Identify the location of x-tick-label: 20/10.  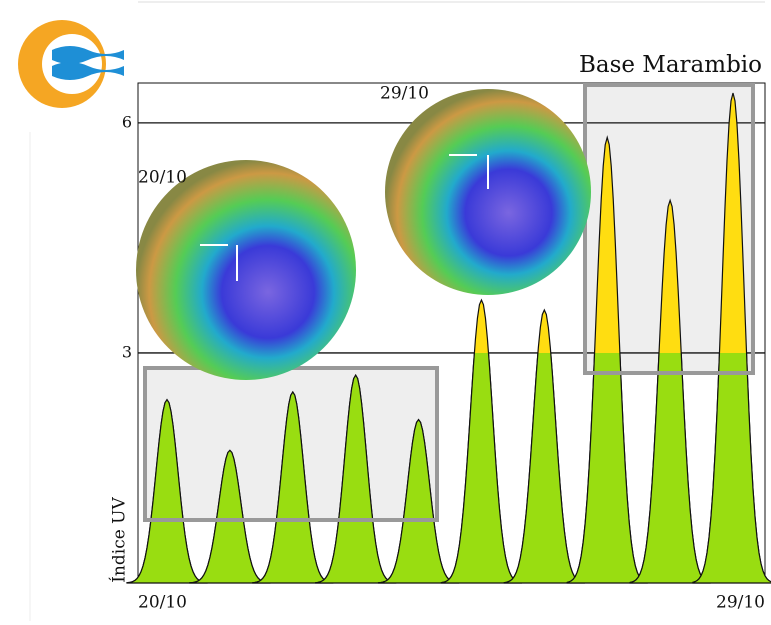
(162, 603).